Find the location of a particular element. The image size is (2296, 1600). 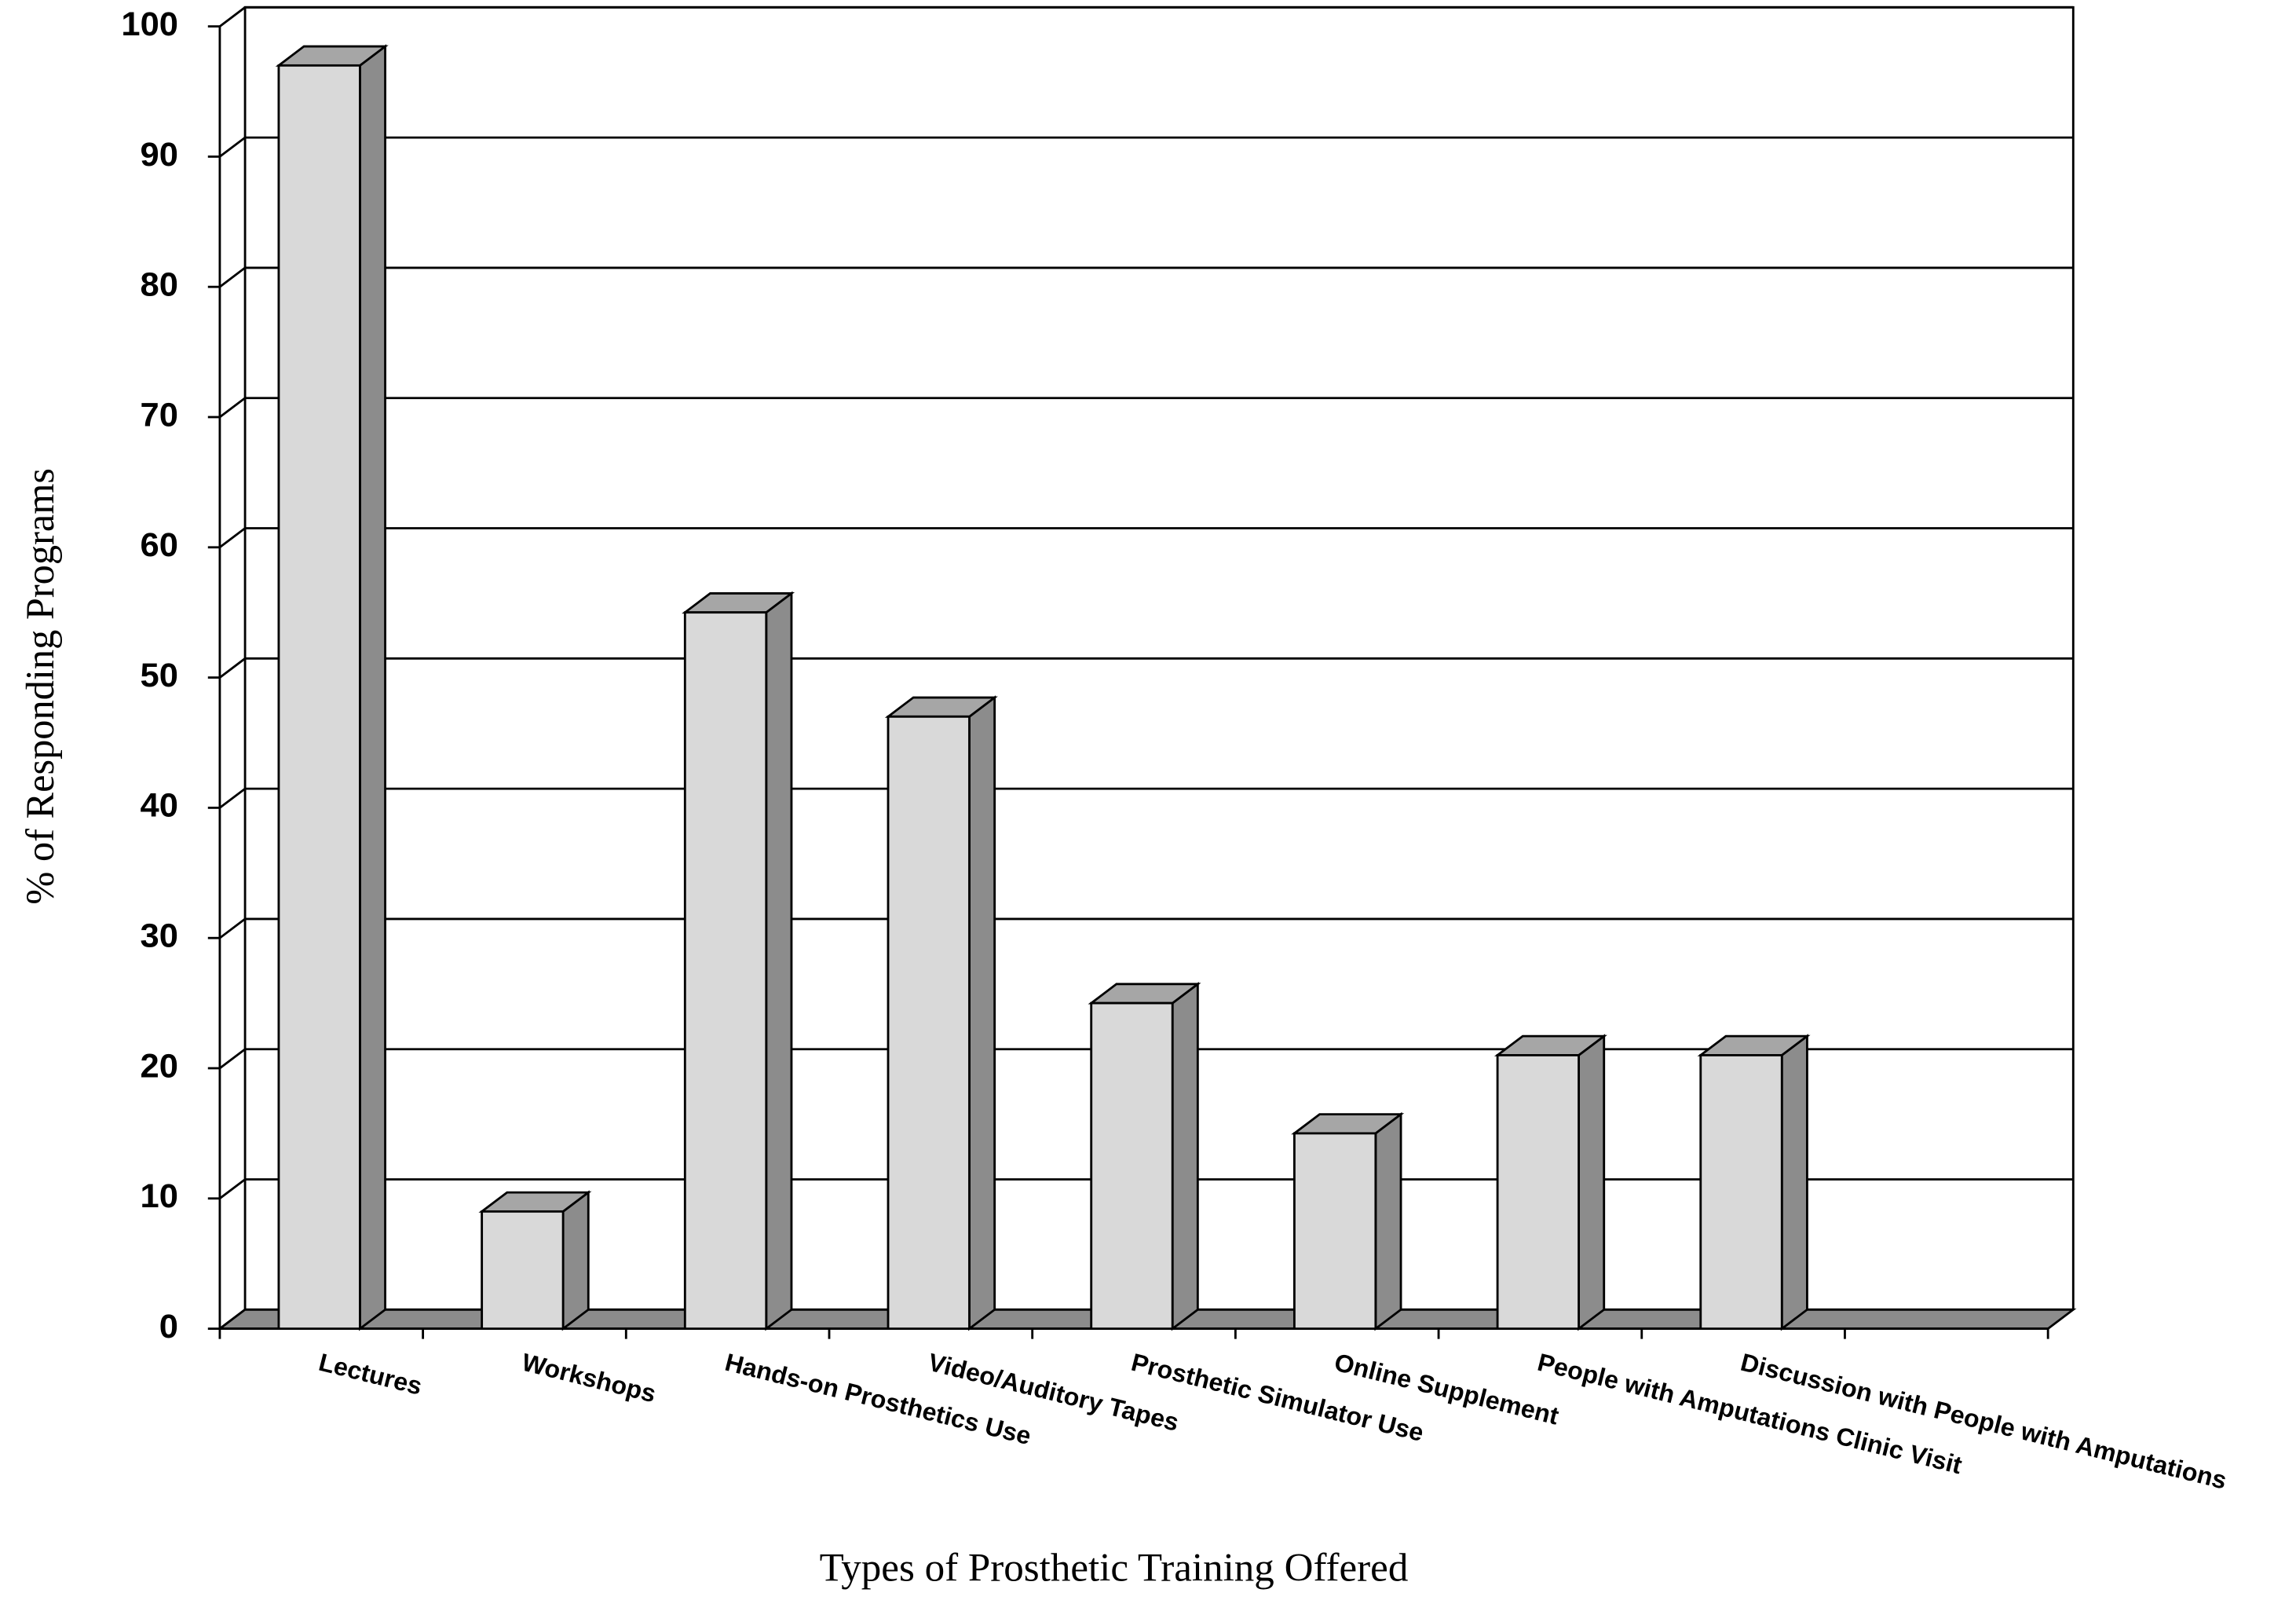

x-axis-label: Types of Prosthetic Training Offered is located at coordinates (1114, 1568).